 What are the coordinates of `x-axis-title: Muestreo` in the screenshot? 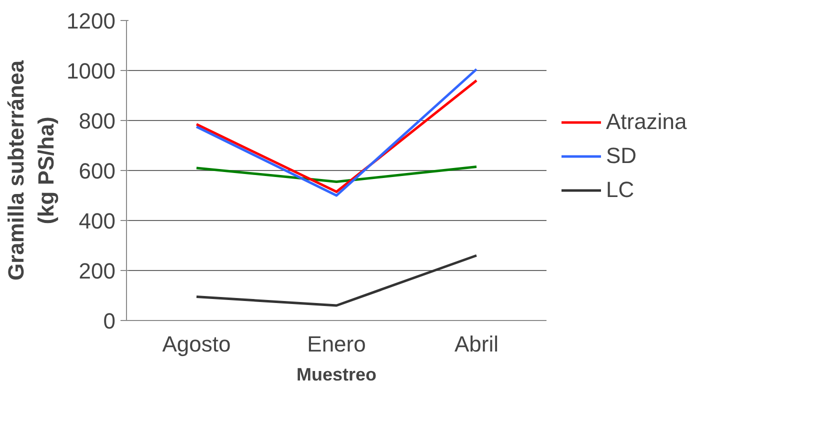 It's located at (336, 374).